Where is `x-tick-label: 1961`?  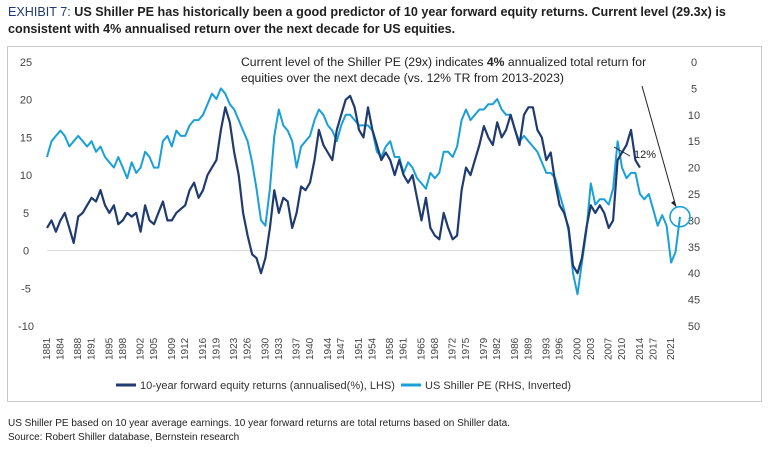
x-tick-label: 1961 is located at coordinates (404, 348).